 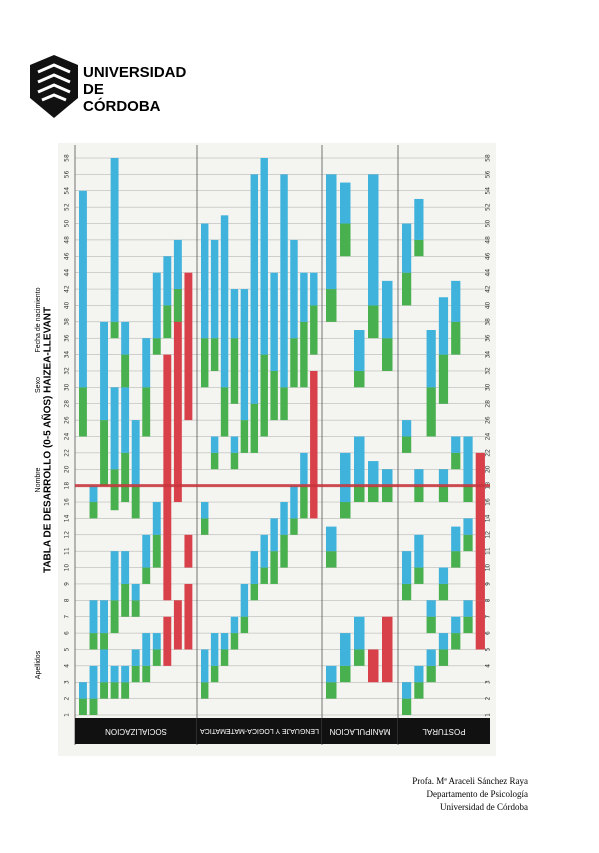 What do you see at coordinates (477, 794) in the screenshot?
I see `footer-line: Departamento de Psicología` at bounding box center [477, 794].